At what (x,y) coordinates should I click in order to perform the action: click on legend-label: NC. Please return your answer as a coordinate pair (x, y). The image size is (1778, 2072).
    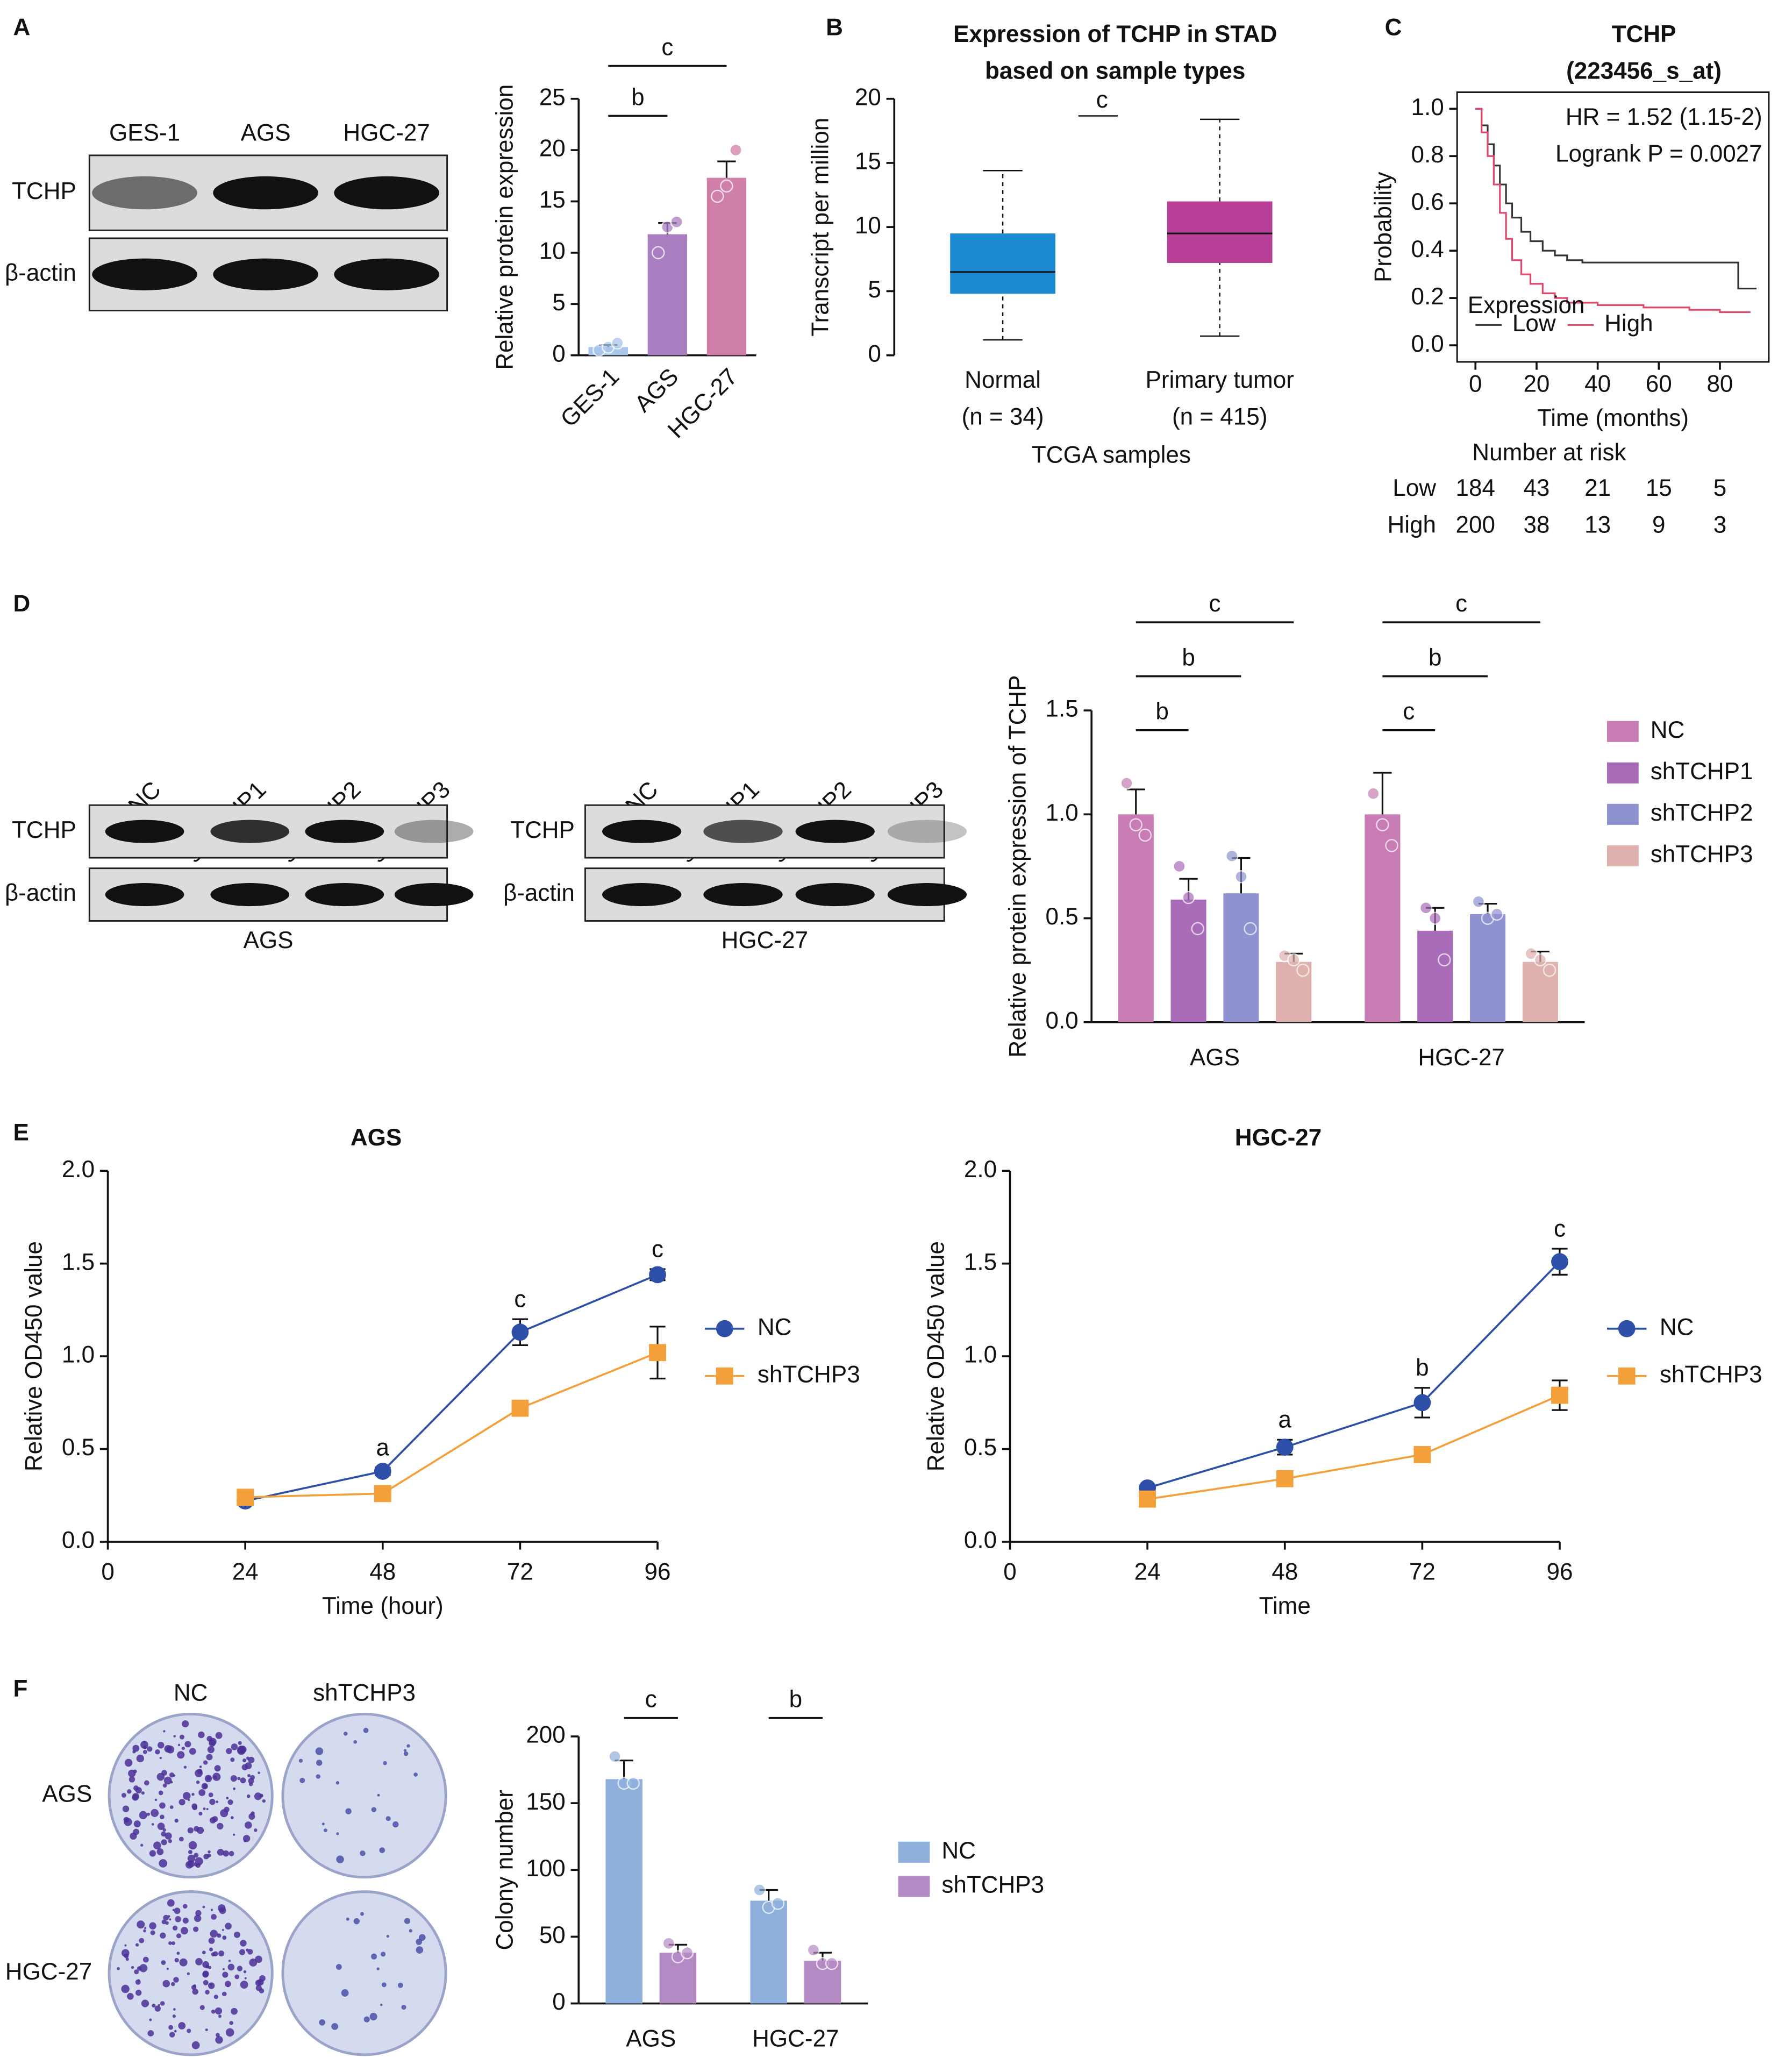
    Looking at the image, I should click on (1668, 730).